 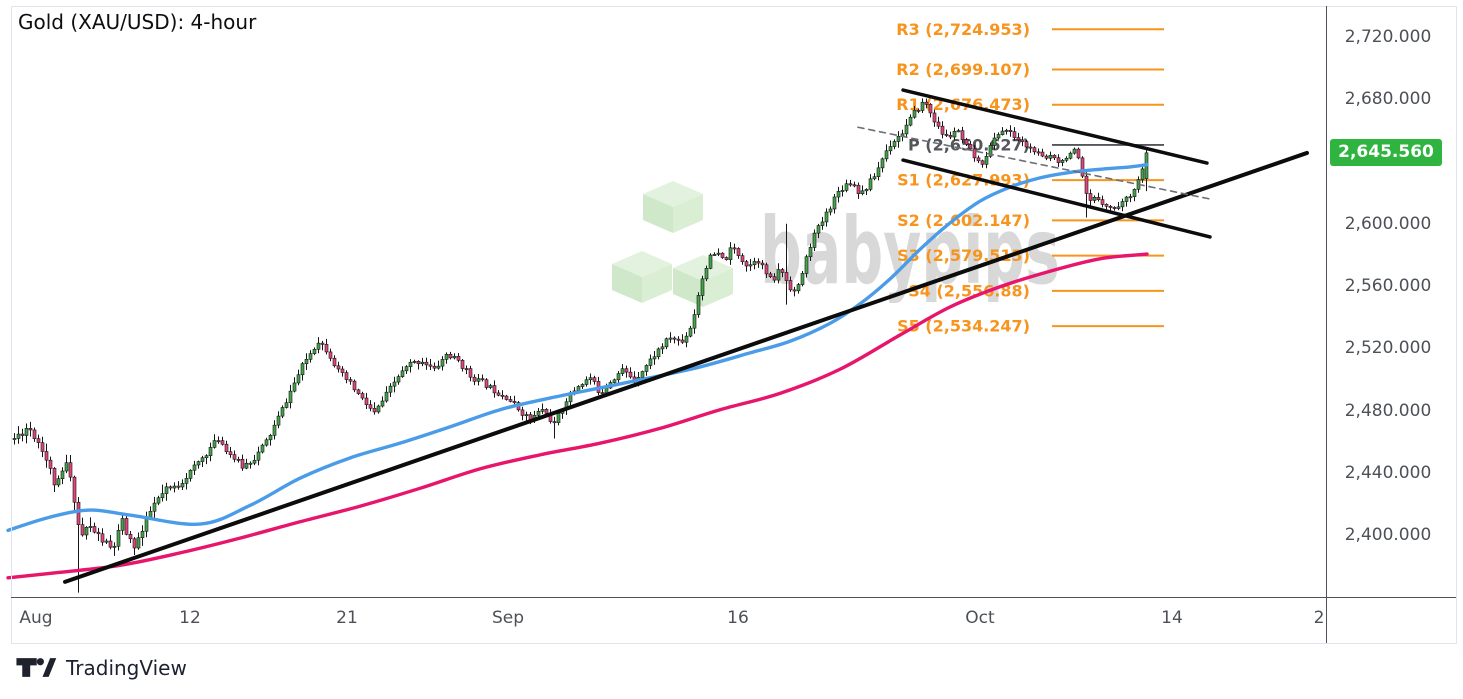 What do you see at coordinates (137, 22) in the screenshot?
I see `chart-title: Gold (XAU/USD): 4-hour` at bounding box center [137, 22].